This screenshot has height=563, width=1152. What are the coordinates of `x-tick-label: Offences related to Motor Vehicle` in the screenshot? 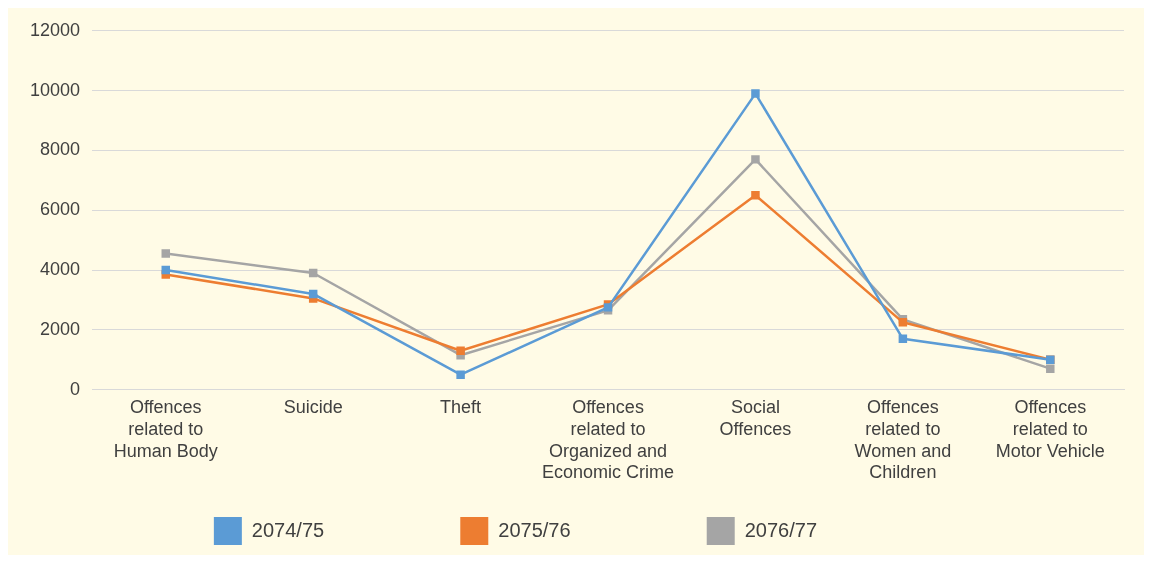 It's located at (1050, 429).